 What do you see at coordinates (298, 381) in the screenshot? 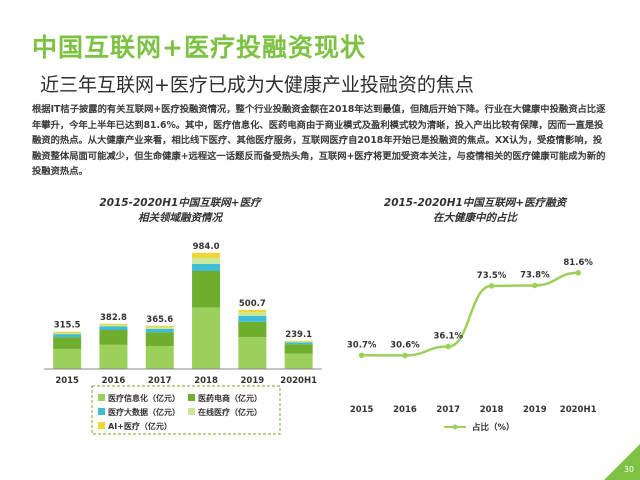
I see `bar-x-tick-label: 2020H1` at bounding box center [298, 381].